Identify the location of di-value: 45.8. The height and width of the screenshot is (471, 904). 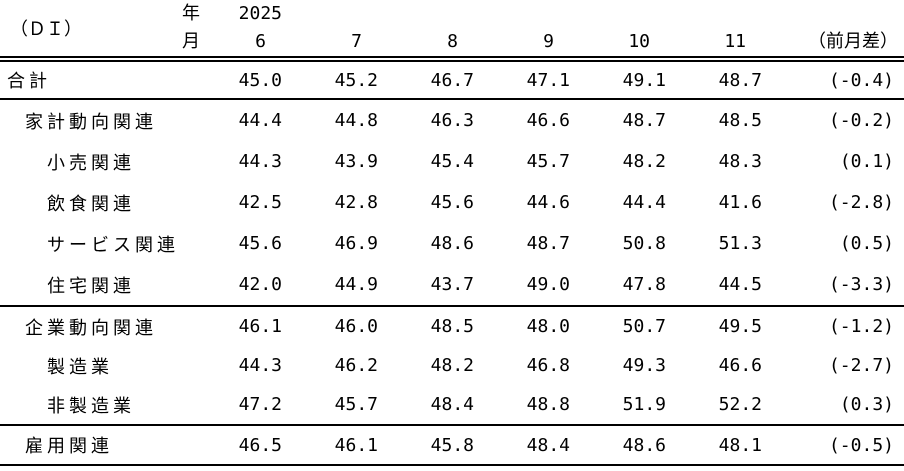
(440, 444).